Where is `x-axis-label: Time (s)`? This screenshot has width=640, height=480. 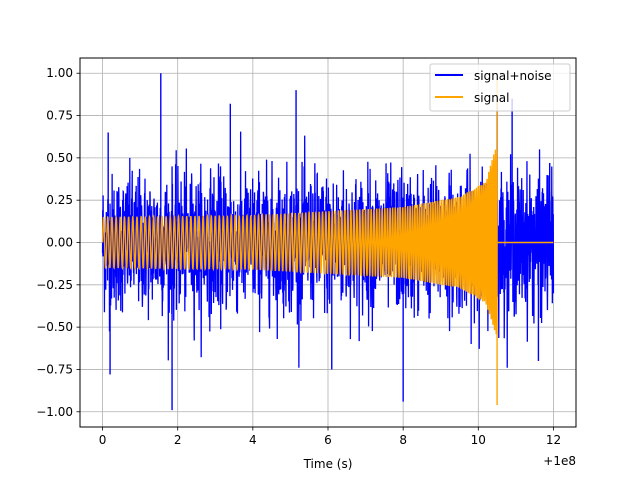 x-axis-label: Time (s) is located at coordinates (328, 464).